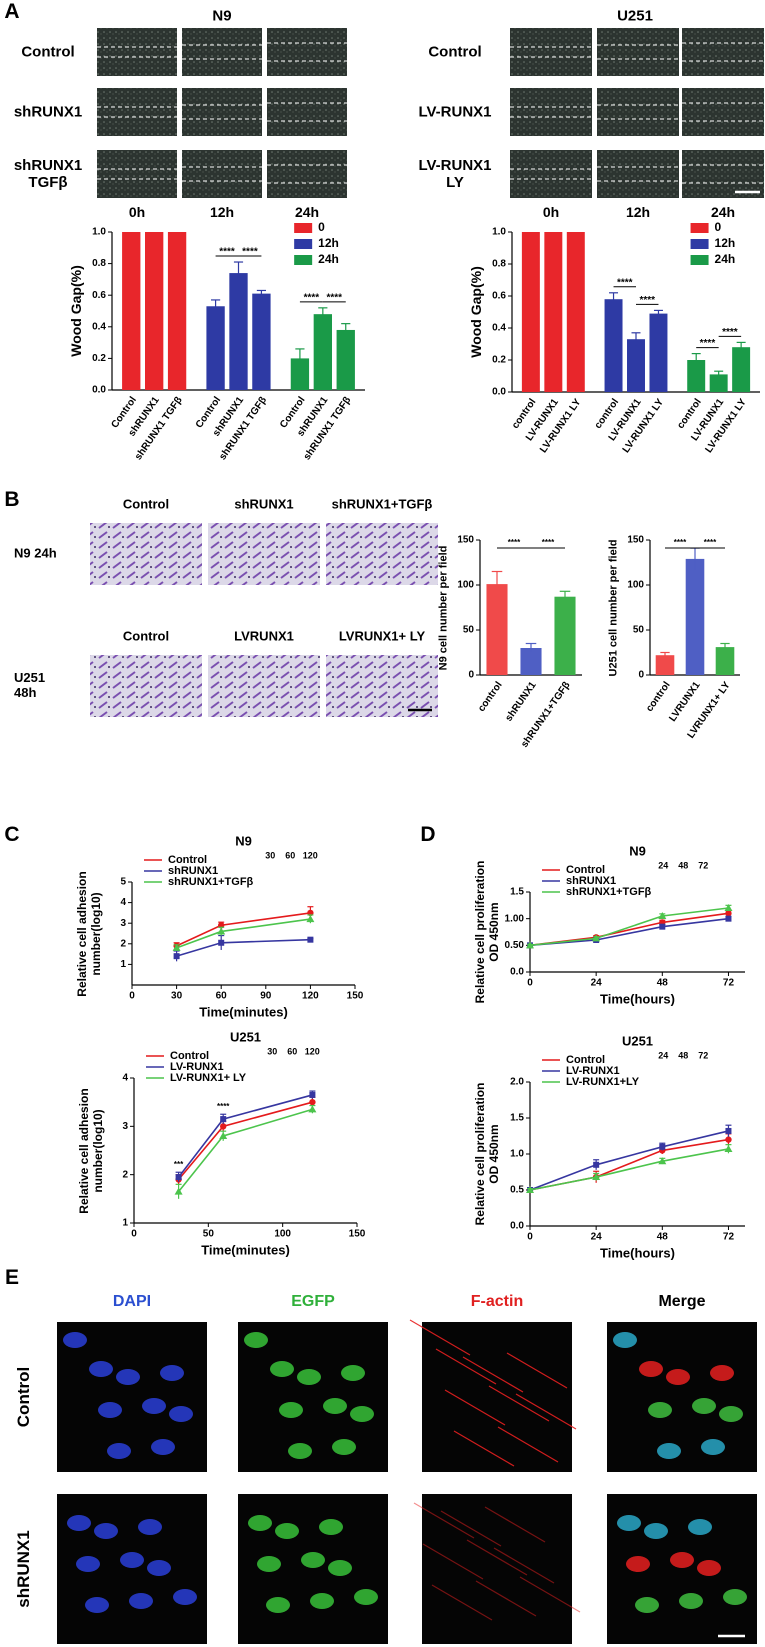 The height and width of the screenshot is (1647, 765). I want to click on x-tick-label: 24, so click(597, 1237).